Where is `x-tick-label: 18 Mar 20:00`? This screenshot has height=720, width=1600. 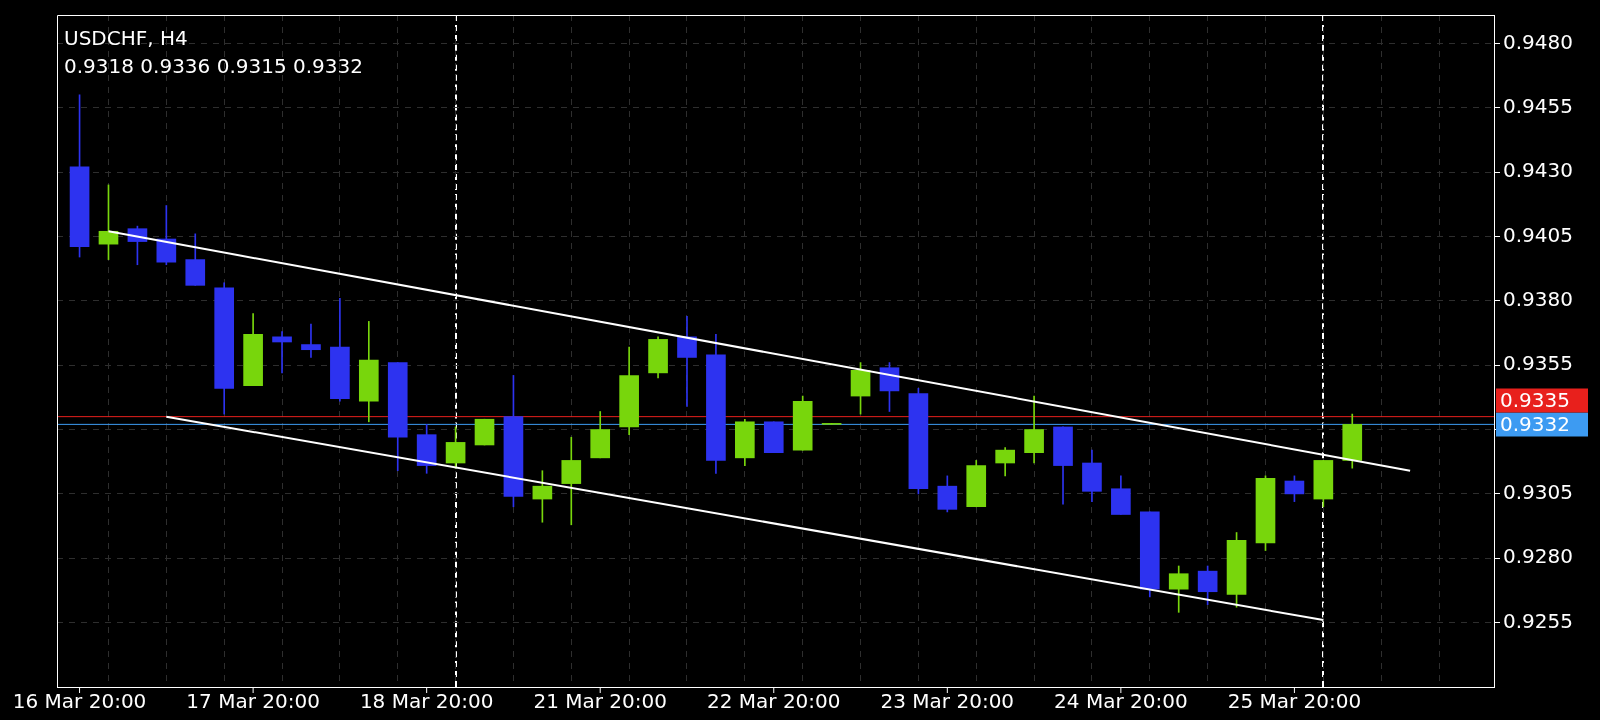 x-tick-label: 18 Mar 20:00 is located at coordinates (426, 701).